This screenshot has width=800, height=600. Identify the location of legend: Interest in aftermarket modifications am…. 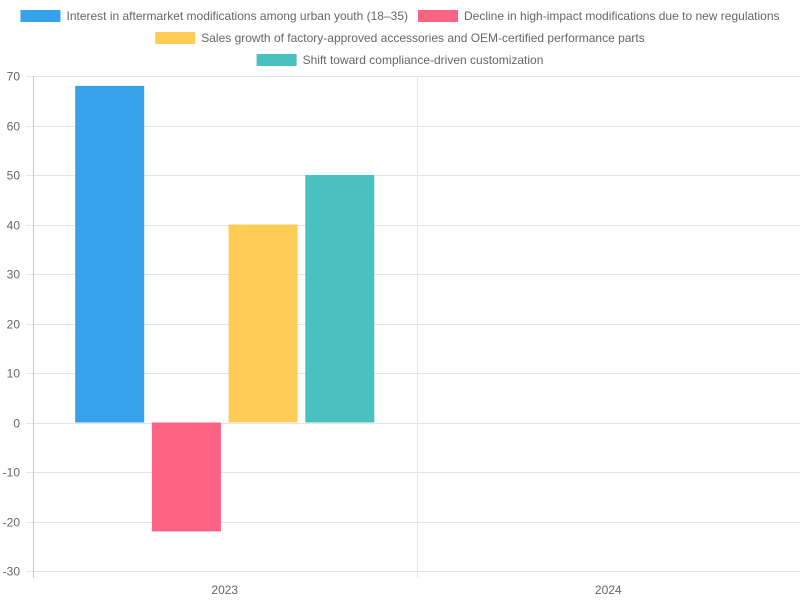
(400, 38).